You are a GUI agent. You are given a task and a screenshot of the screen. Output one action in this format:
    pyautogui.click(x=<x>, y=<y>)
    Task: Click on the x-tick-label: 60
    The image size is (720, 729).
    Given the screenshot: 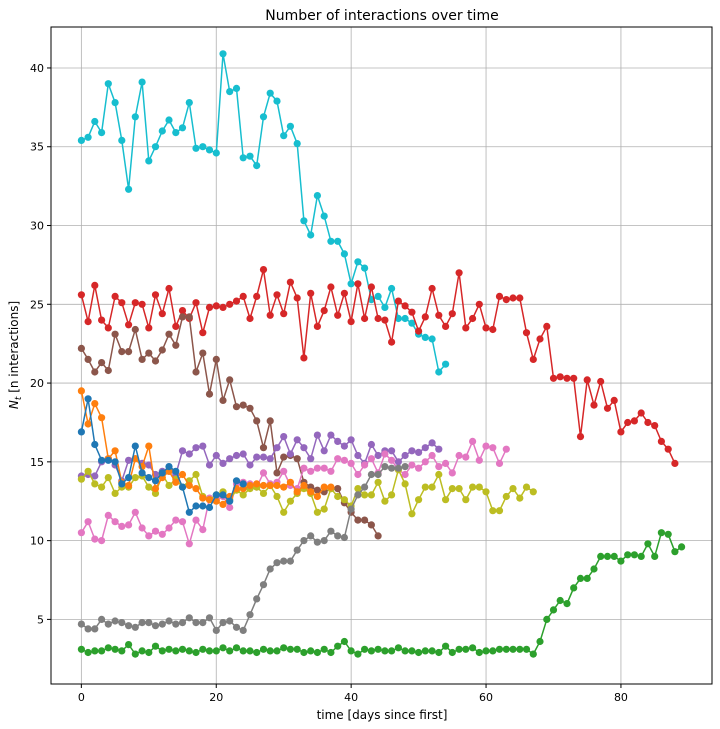 What is the action you would take?
    pyautogui.click(x=486, y=697)
    